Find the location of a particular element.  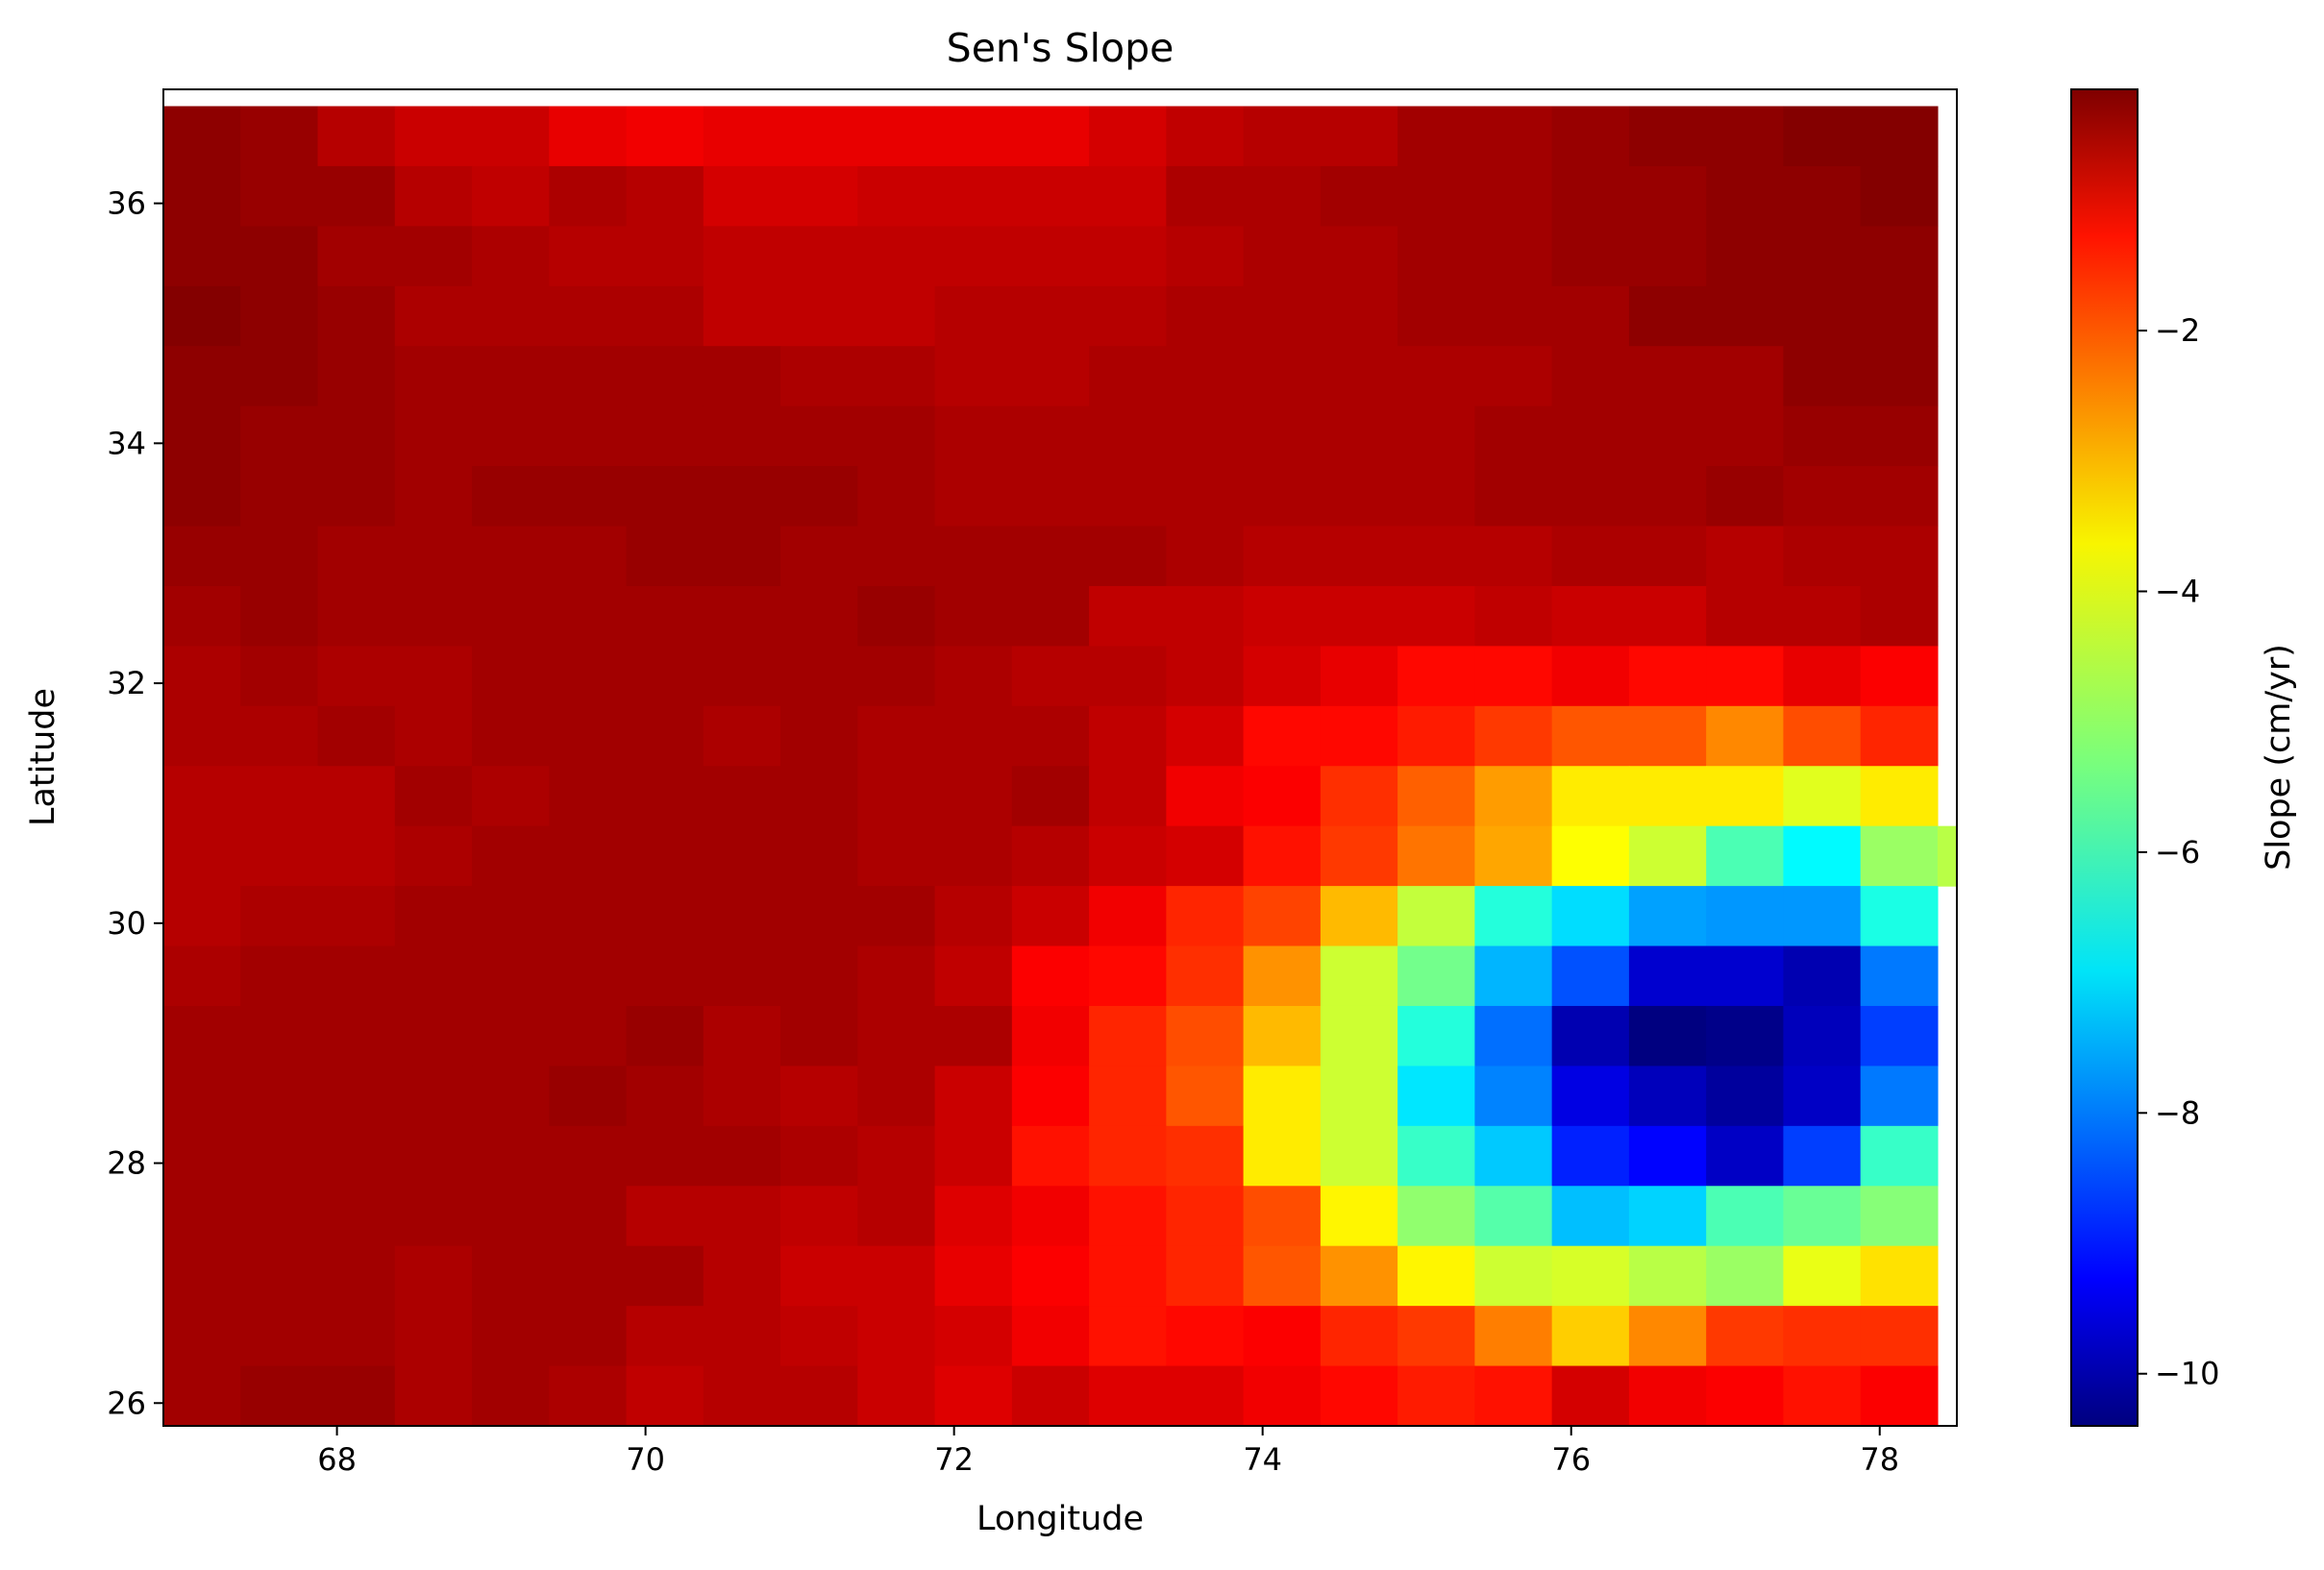

y-tick-label: 32 is located at coordinates (126, 683).